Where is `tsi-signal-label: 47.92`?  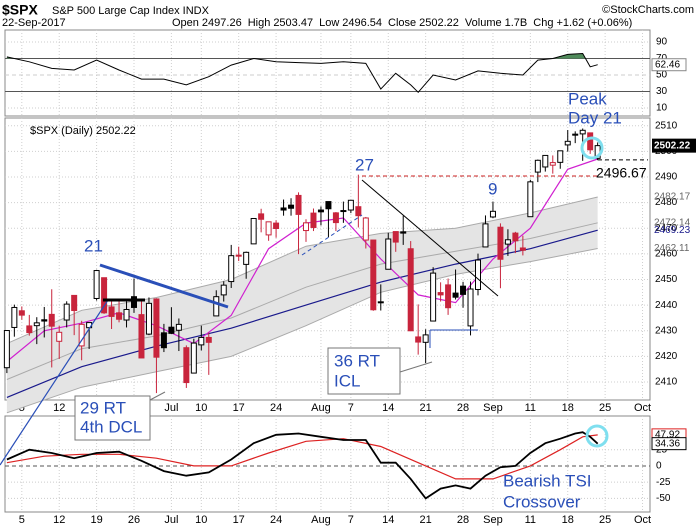 tsi-signal-label: 47.92 is located at coordinates (667, 435).